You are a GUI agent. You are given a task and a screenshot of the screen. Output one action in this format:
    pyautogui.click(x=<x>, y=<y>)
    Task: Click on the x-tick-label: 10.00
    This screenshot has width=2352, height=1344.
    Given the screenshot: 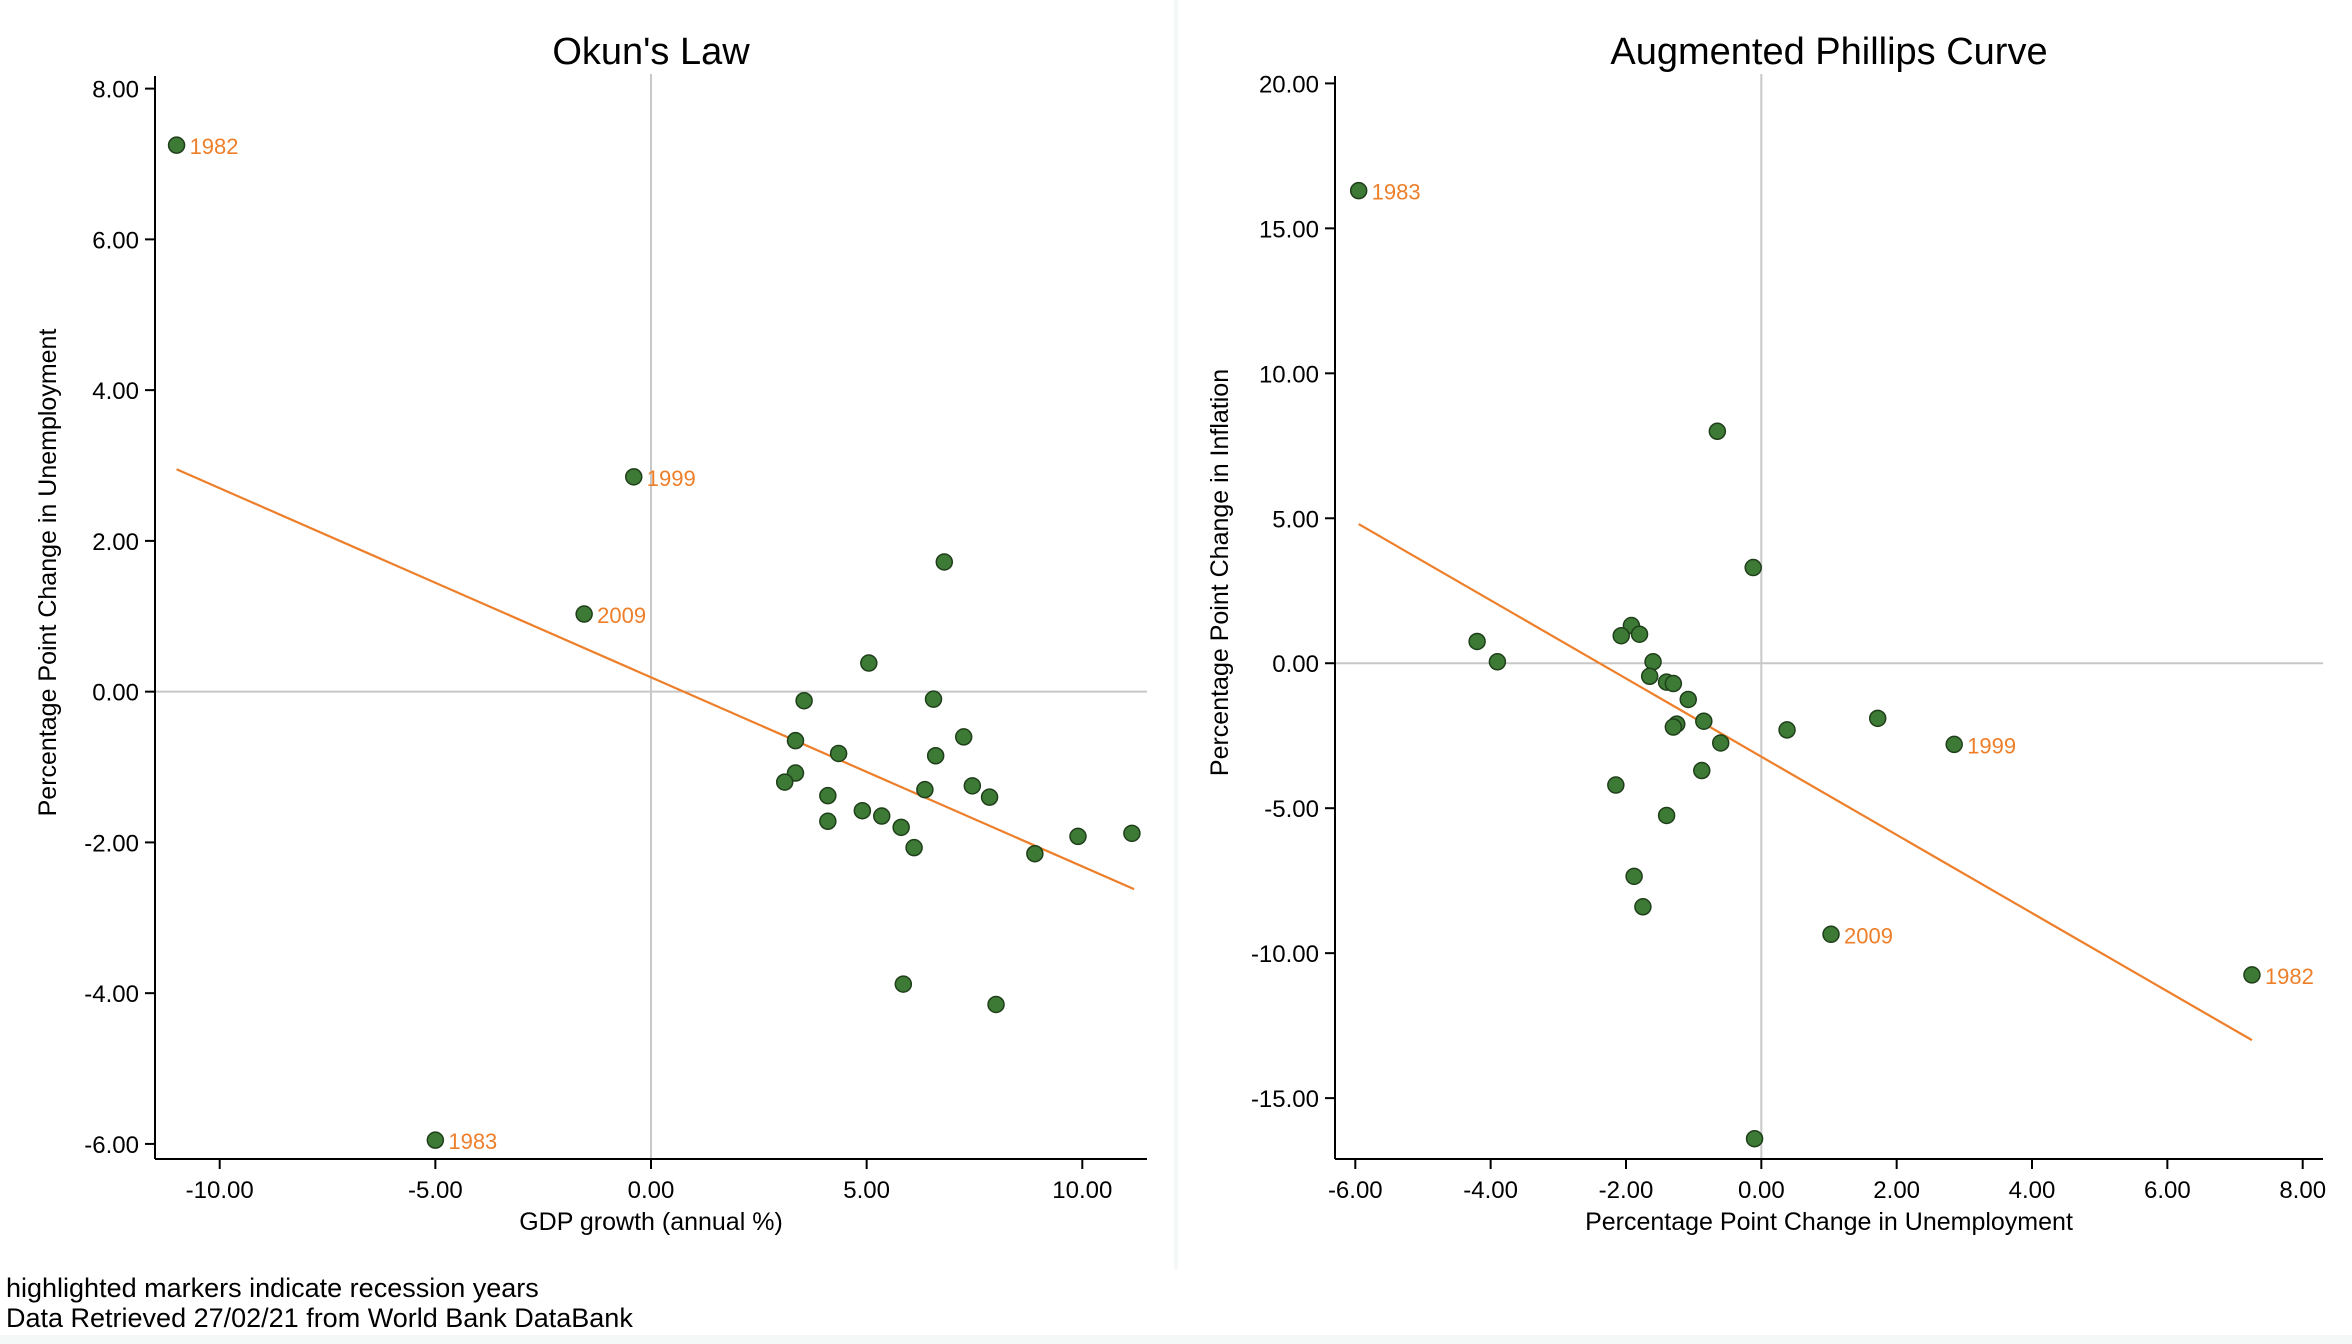 What is the action you would take?
    pyautogui.click(x=1082, y=1190)
    